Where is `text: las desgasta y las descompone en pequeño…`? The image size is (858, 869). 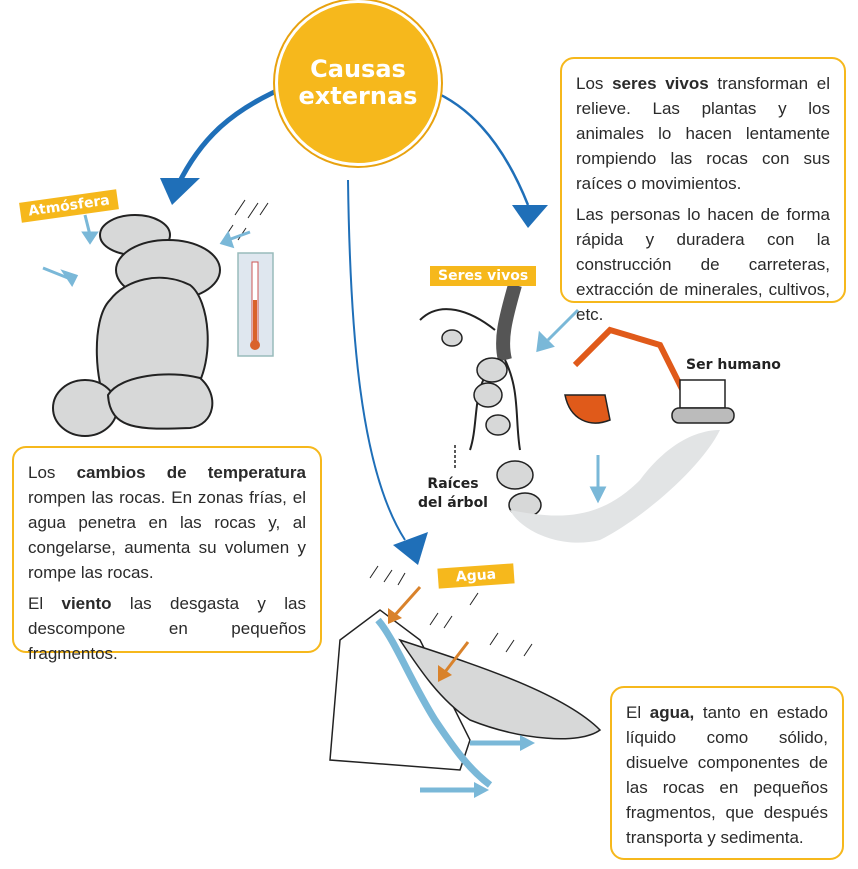 text: las desgasta y las descompone en pequeño… is located at coordinates (167, 628).